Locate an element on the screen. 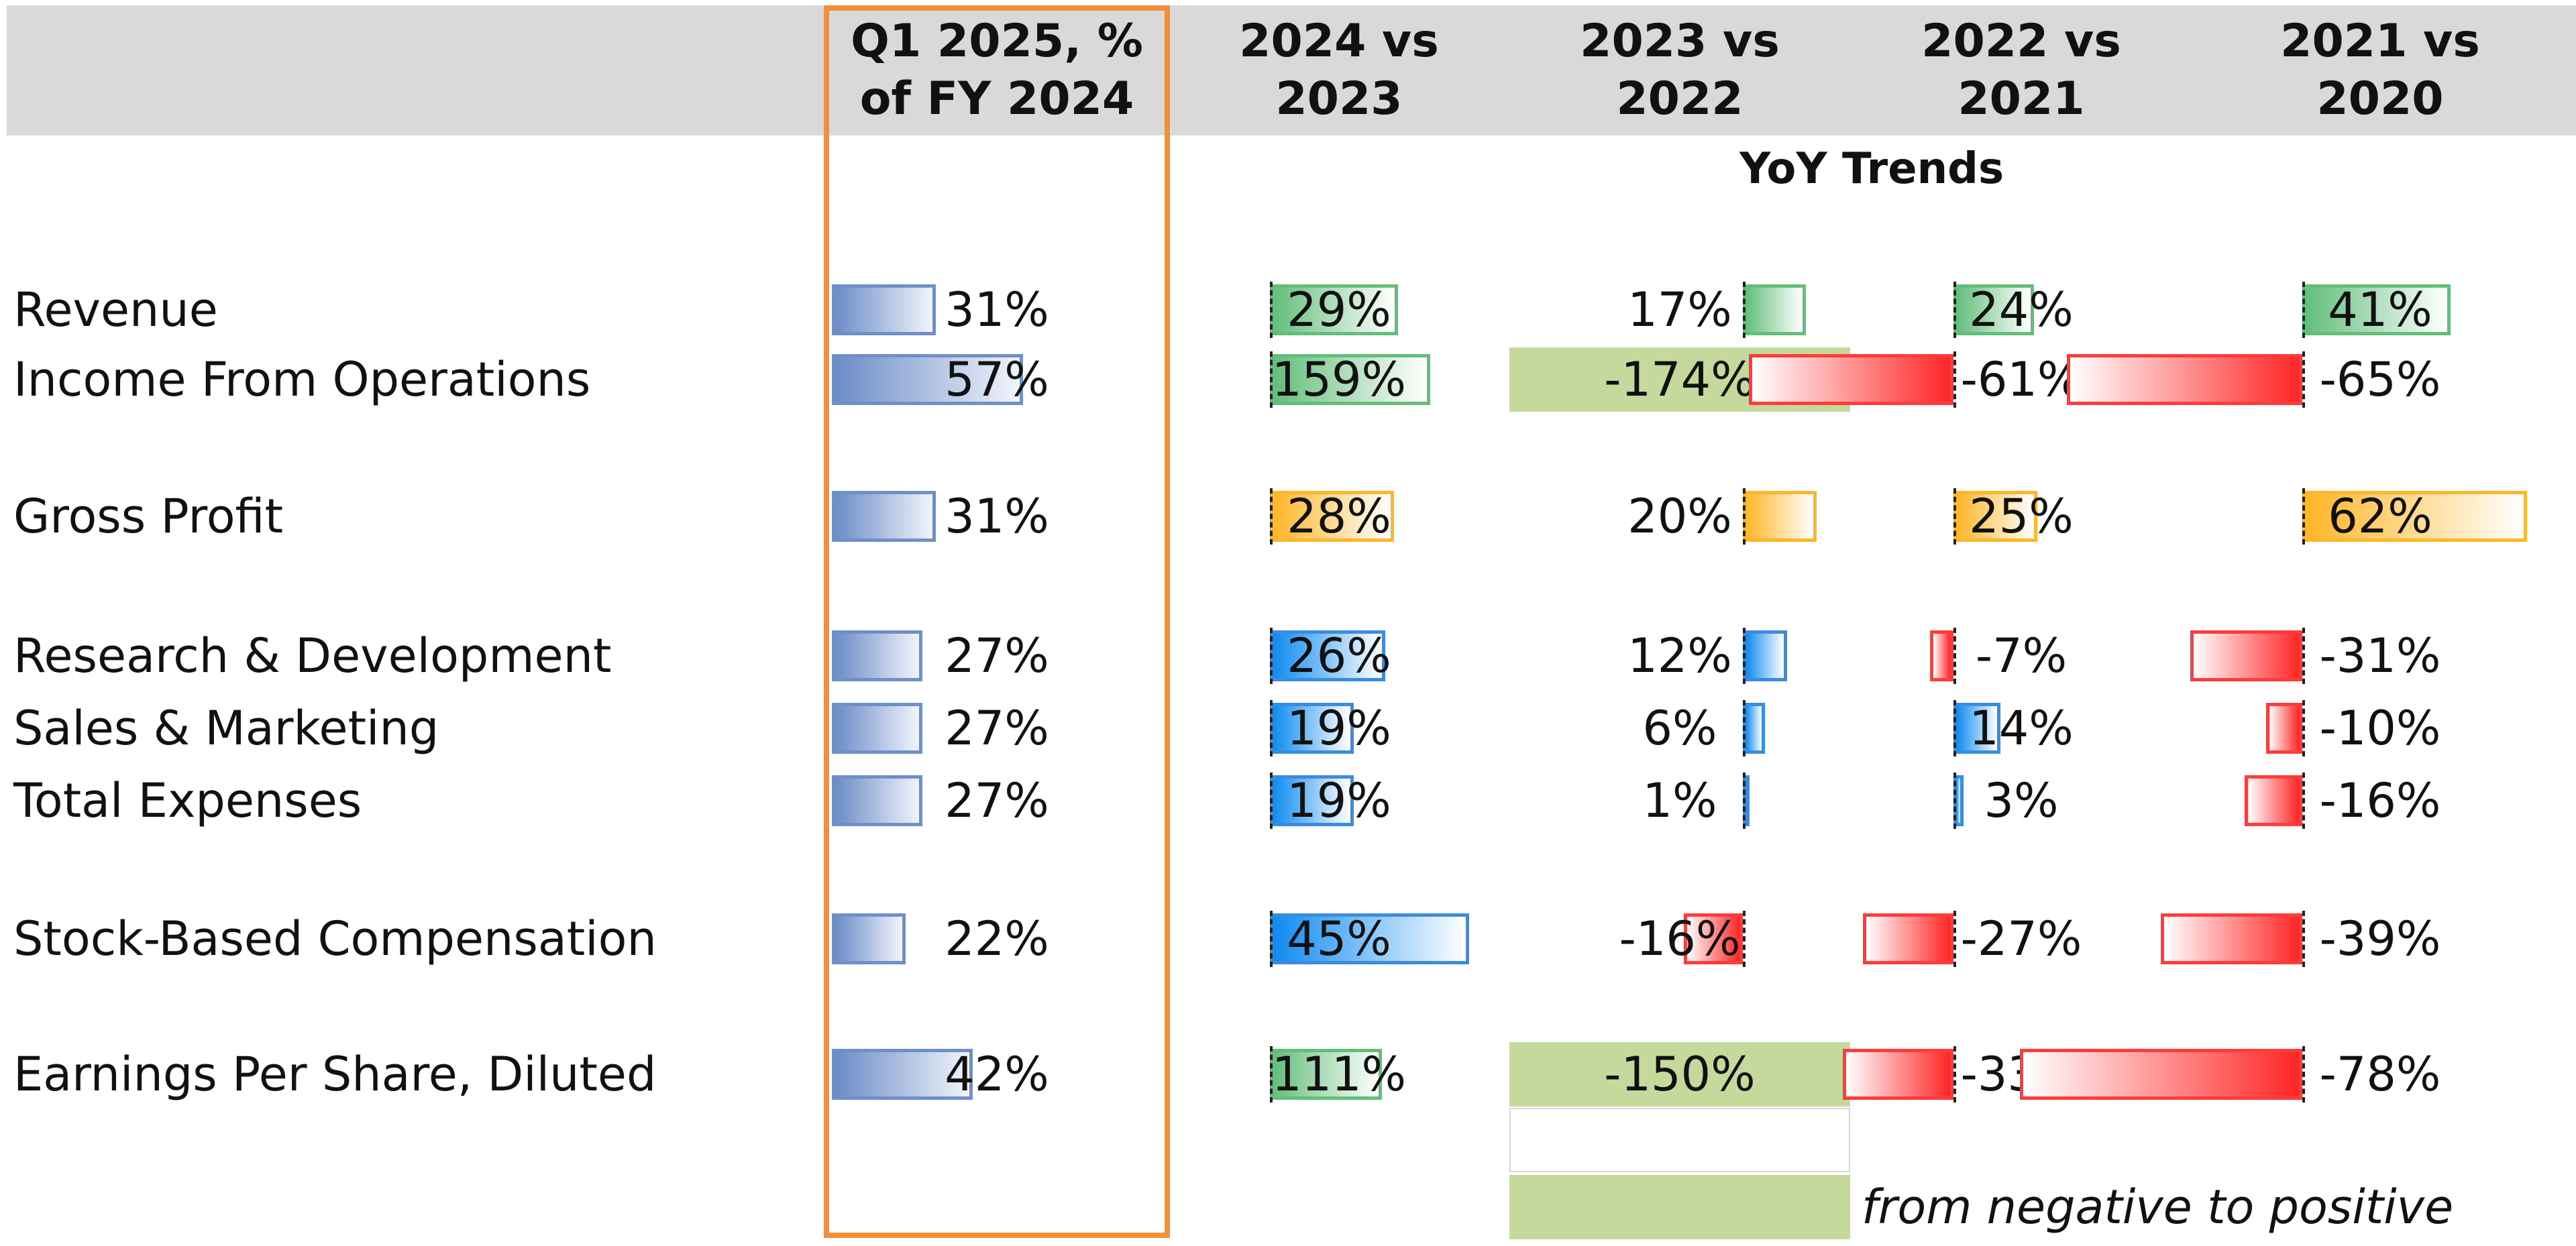 This screenshot has height=1246, width=2576. value-q1-research-development: 27% is located at coordinates (997, 655).